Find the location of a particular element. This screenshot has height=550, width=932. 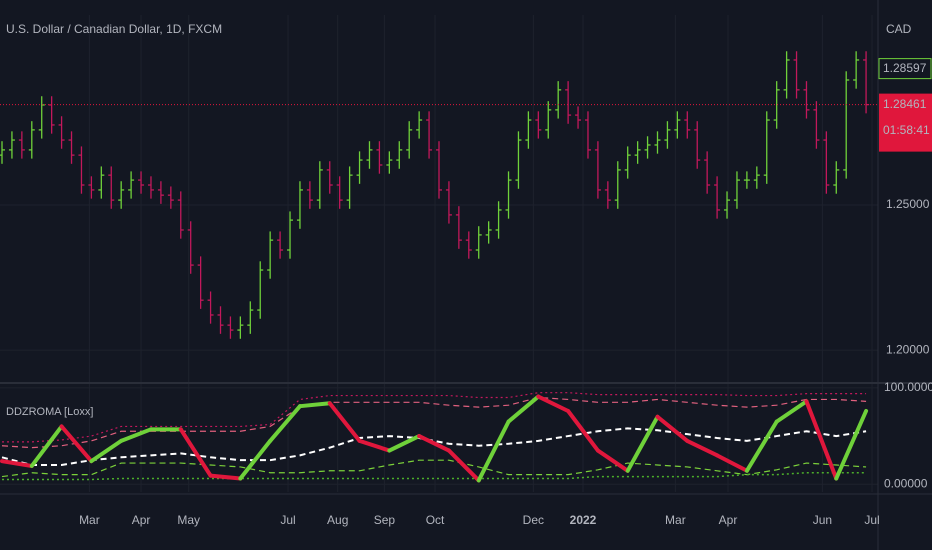

last-price-box is located at coordinates (905, 122).